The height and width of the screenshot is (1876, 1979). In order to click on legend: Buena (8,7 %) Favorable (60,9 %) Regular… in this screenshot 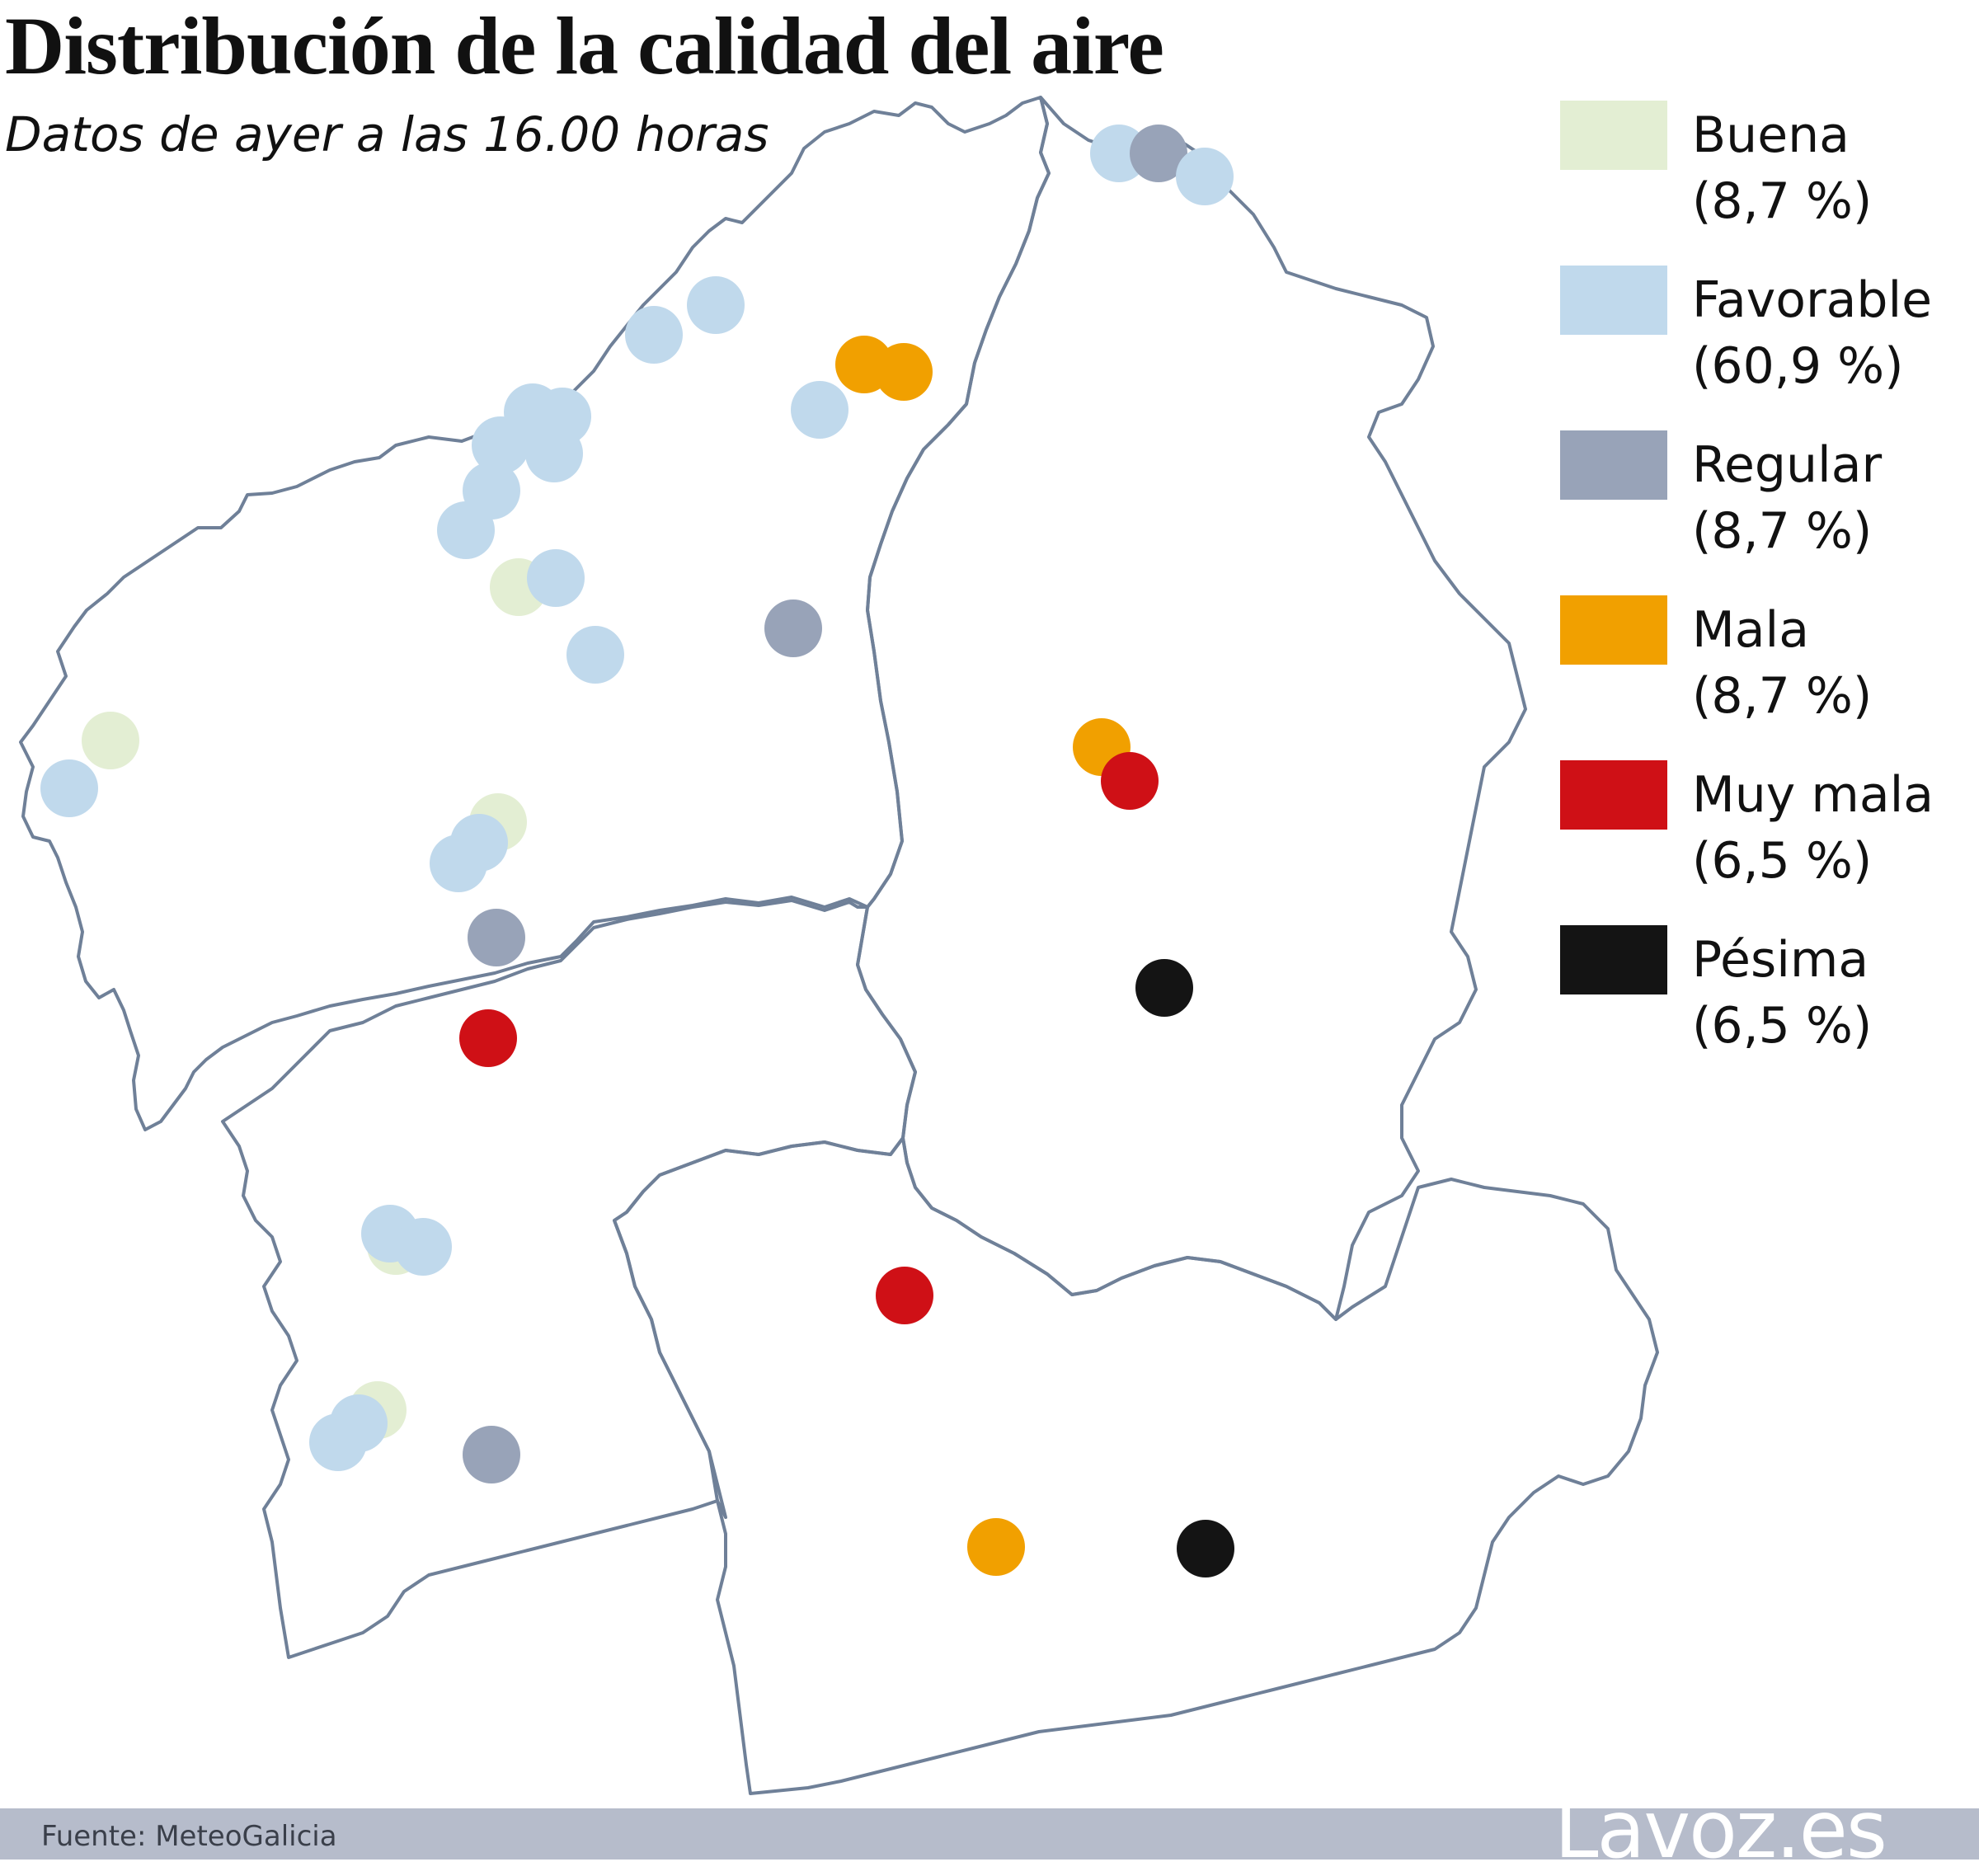, I will do `click(1769, 595)`.